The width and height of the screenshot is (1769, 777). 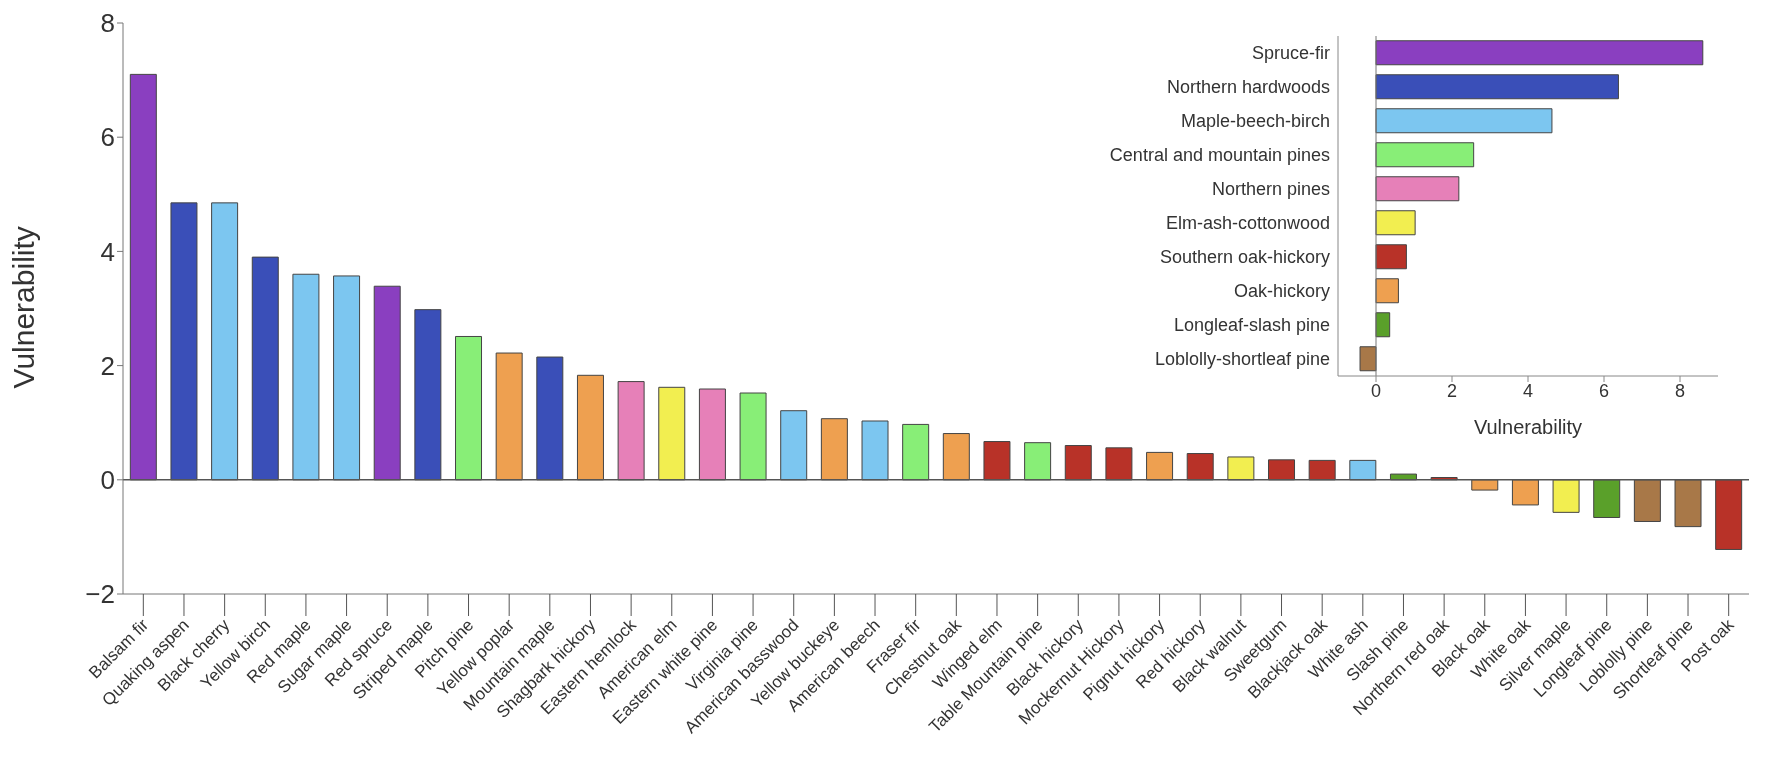 What do you see at coordinates (107, 251) in the screenshot?
I see `y-tick-label: 4` at bounding box center [107, 251].